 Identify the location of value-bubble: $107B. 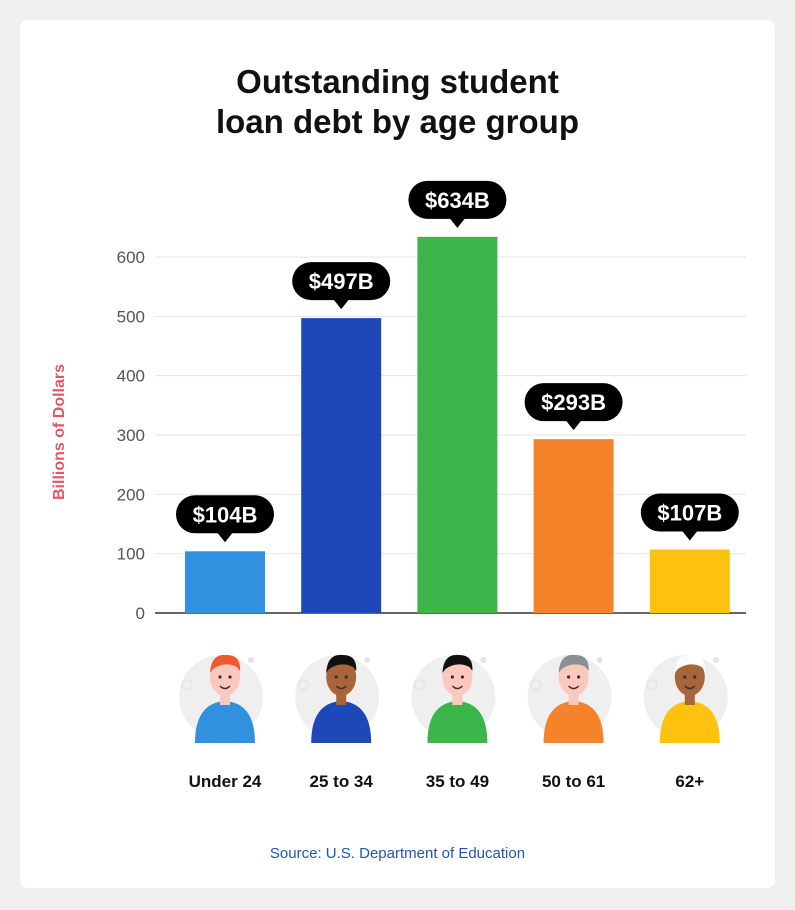
(689, 517).